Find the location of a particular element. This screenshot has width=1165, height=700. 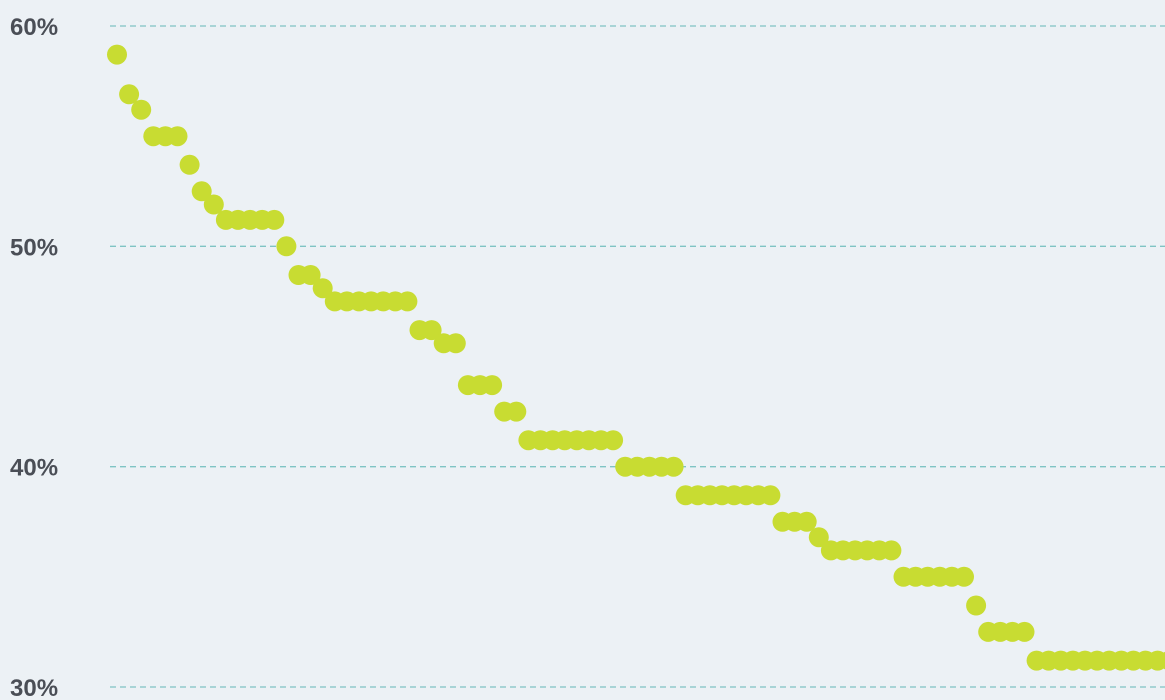

y-tick-label: 60% is located at coordinates (34, 27).